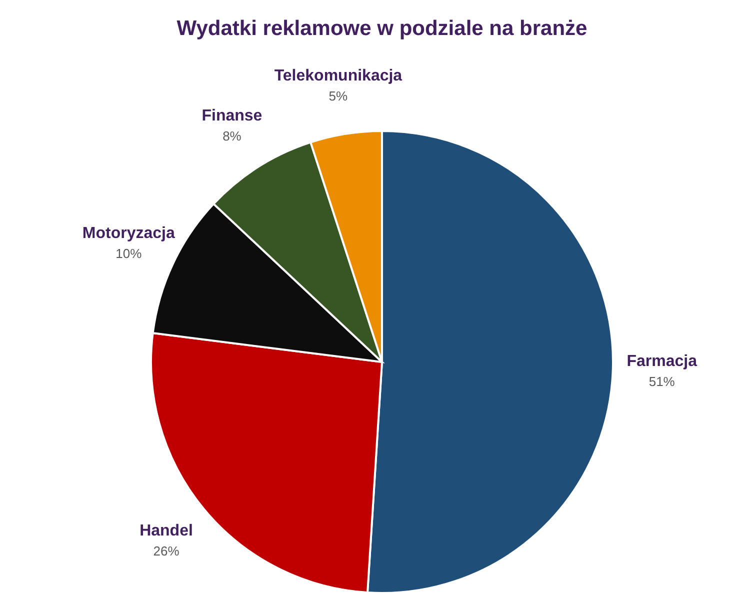 This screenshot has width=756, height=606. What do you see at coordinates (662, 381) in the screenshot?
I see `data-label: 51%` at bounding box center [662, 381].